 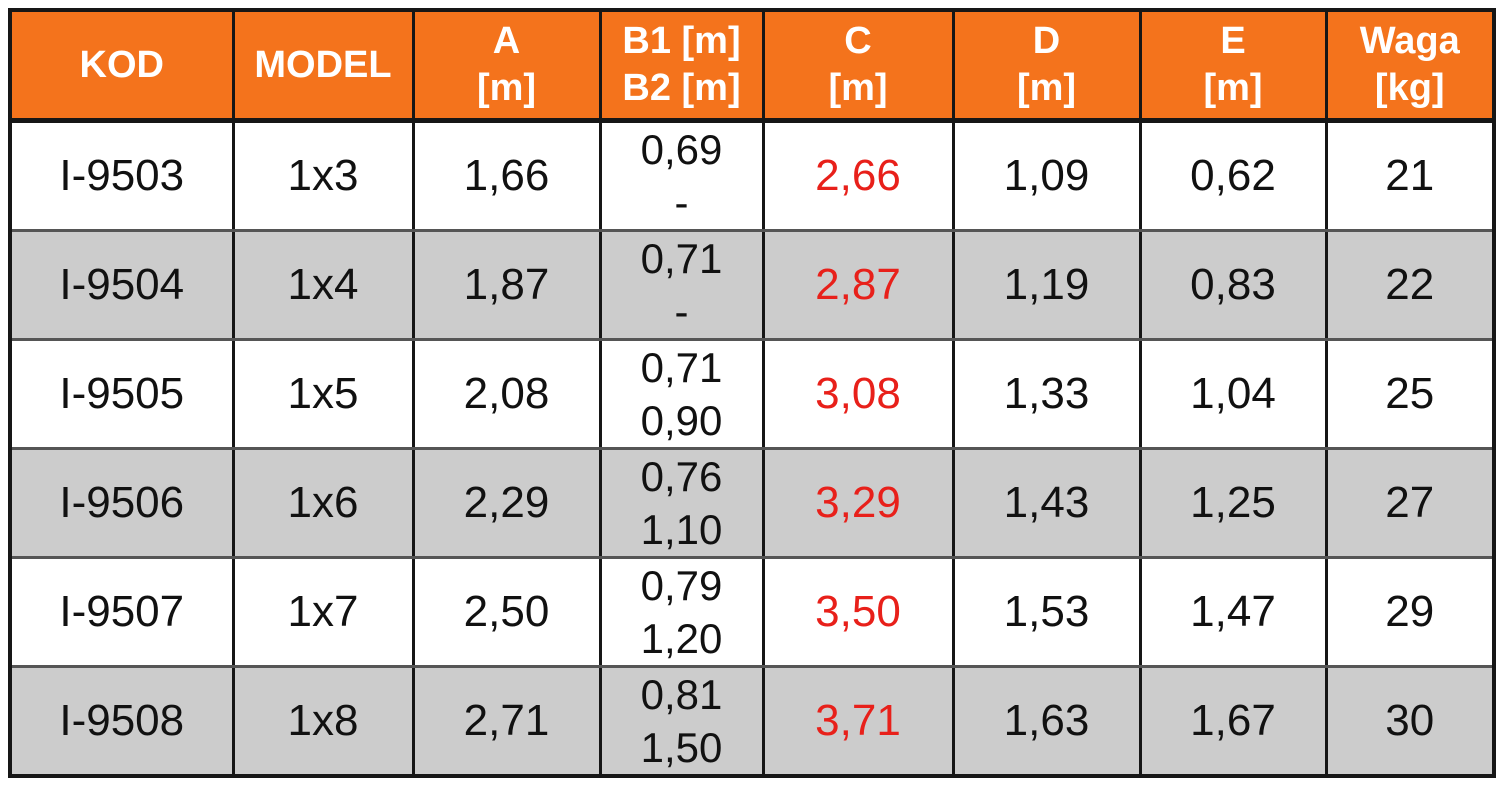 I want to click on cell-b2-value: 0,90, so click(x=681, y=420).